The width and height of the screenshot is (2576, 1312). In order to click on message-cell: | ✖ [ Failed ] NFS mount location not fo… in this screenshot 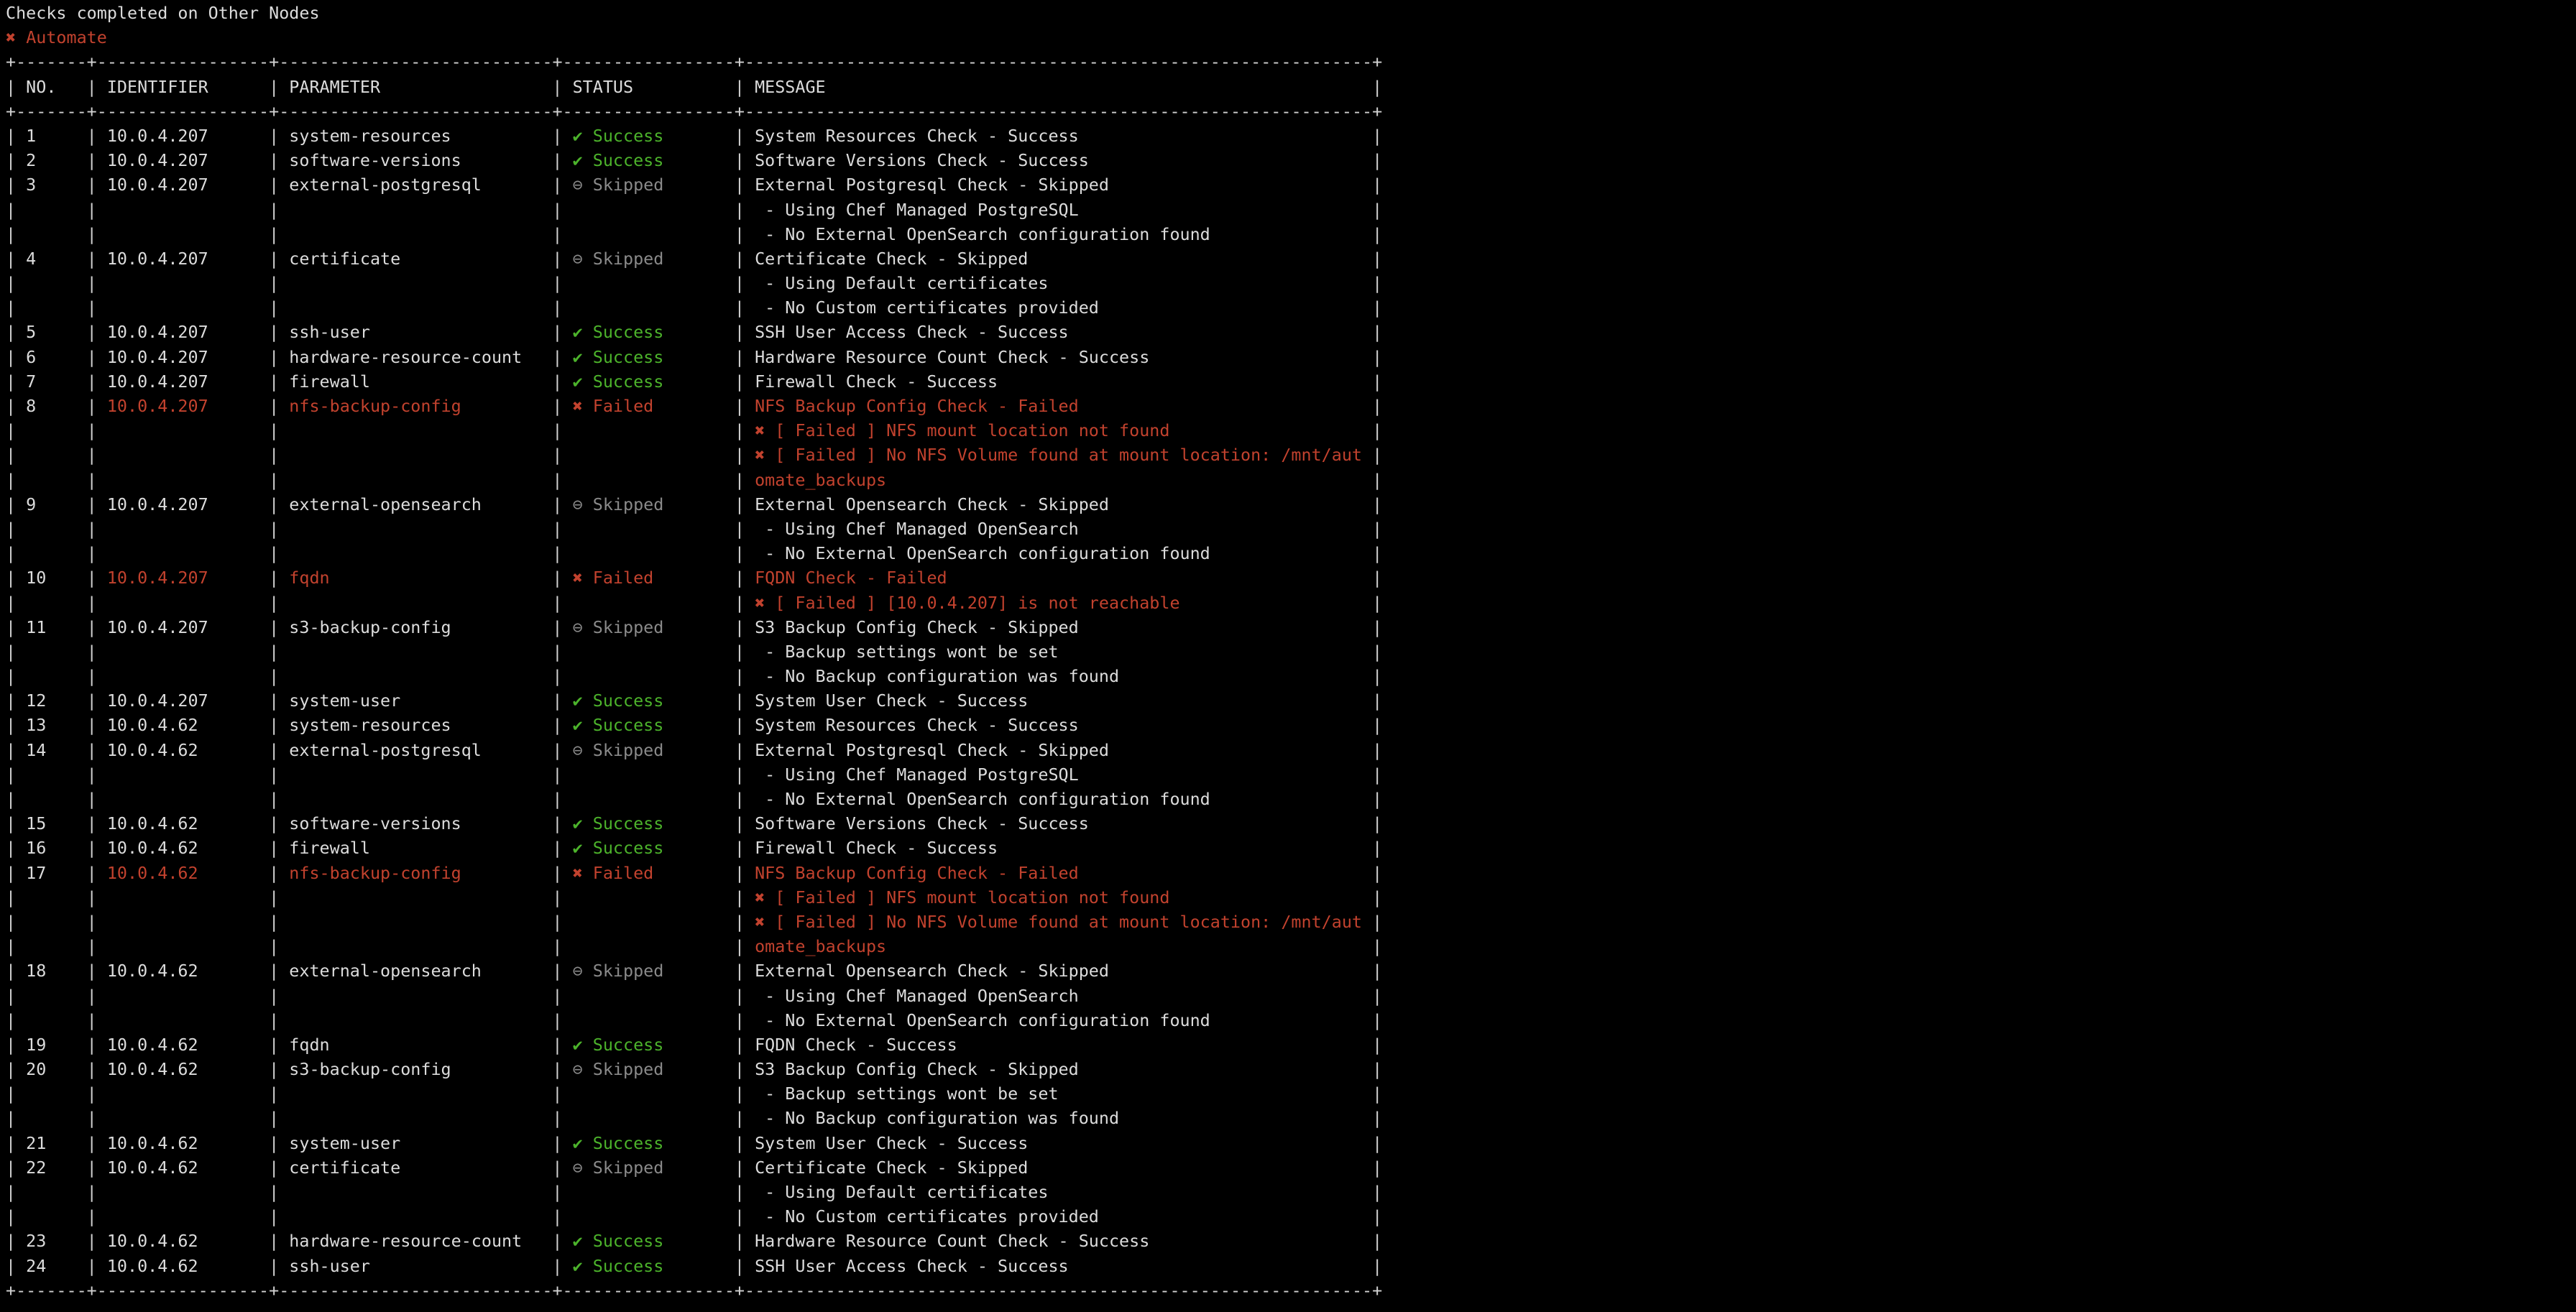, I will do `click(1053, 897)`.